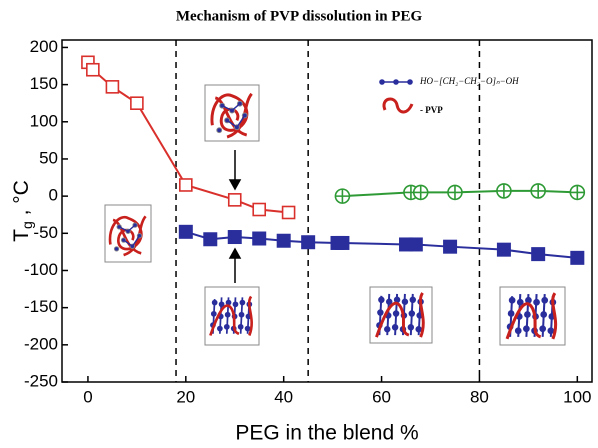  What do you see at coordinates (577, 396) in the screenshot?
I see `x-tick-label: 100` at bounding box center [577, 396].